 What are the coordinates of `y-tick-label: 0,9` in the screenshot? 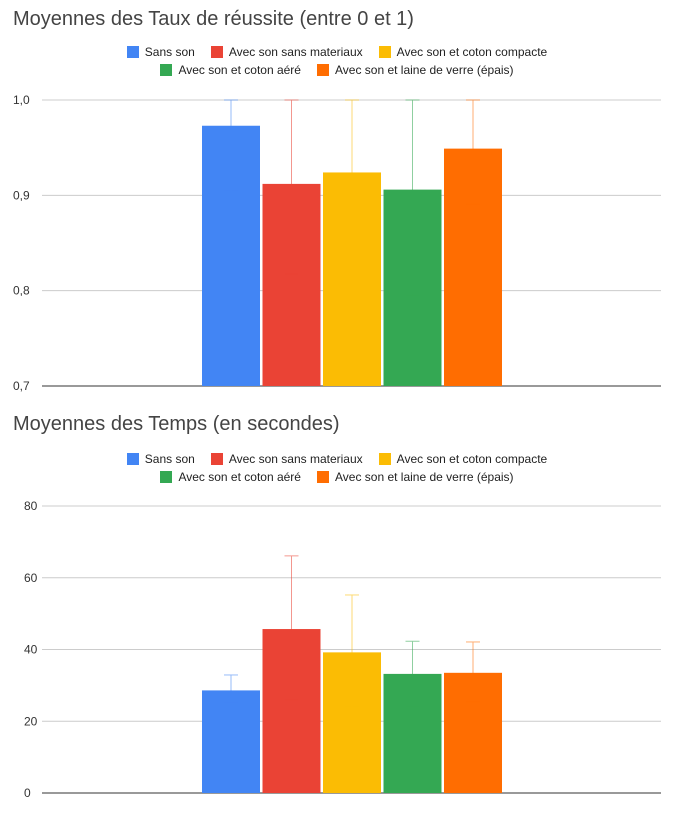 It's located at (21, 195).